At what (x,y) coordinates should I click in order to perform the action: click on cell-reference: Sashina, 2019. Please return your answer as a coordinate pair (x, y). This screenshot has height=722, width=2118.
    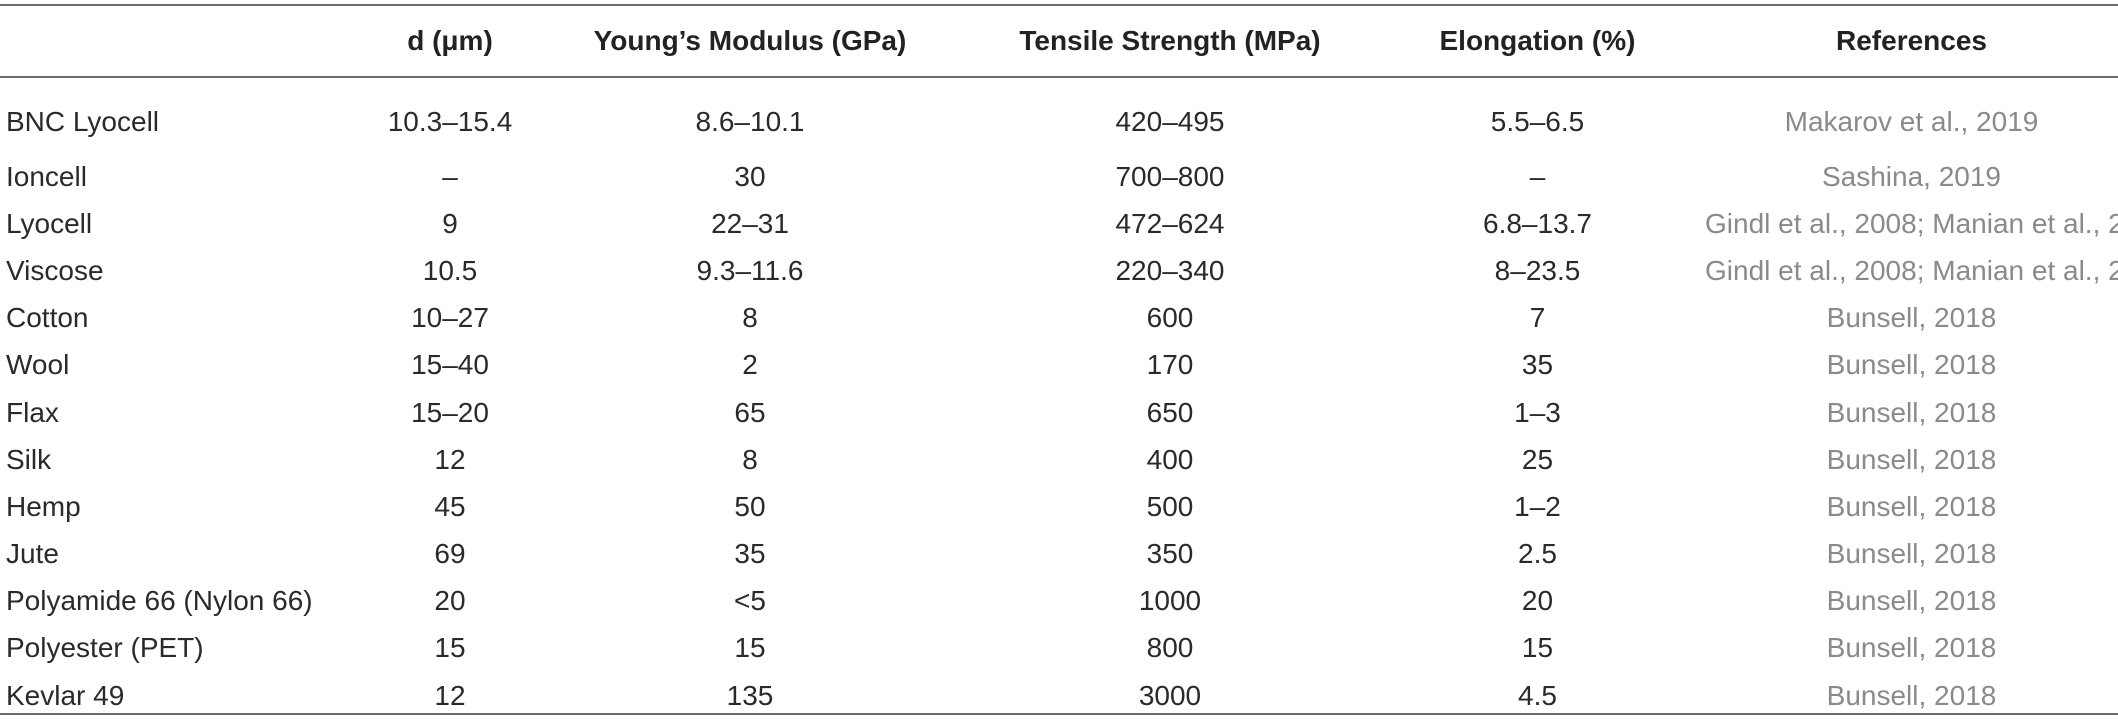
    Looking at the image, I should click on (1911, 176).